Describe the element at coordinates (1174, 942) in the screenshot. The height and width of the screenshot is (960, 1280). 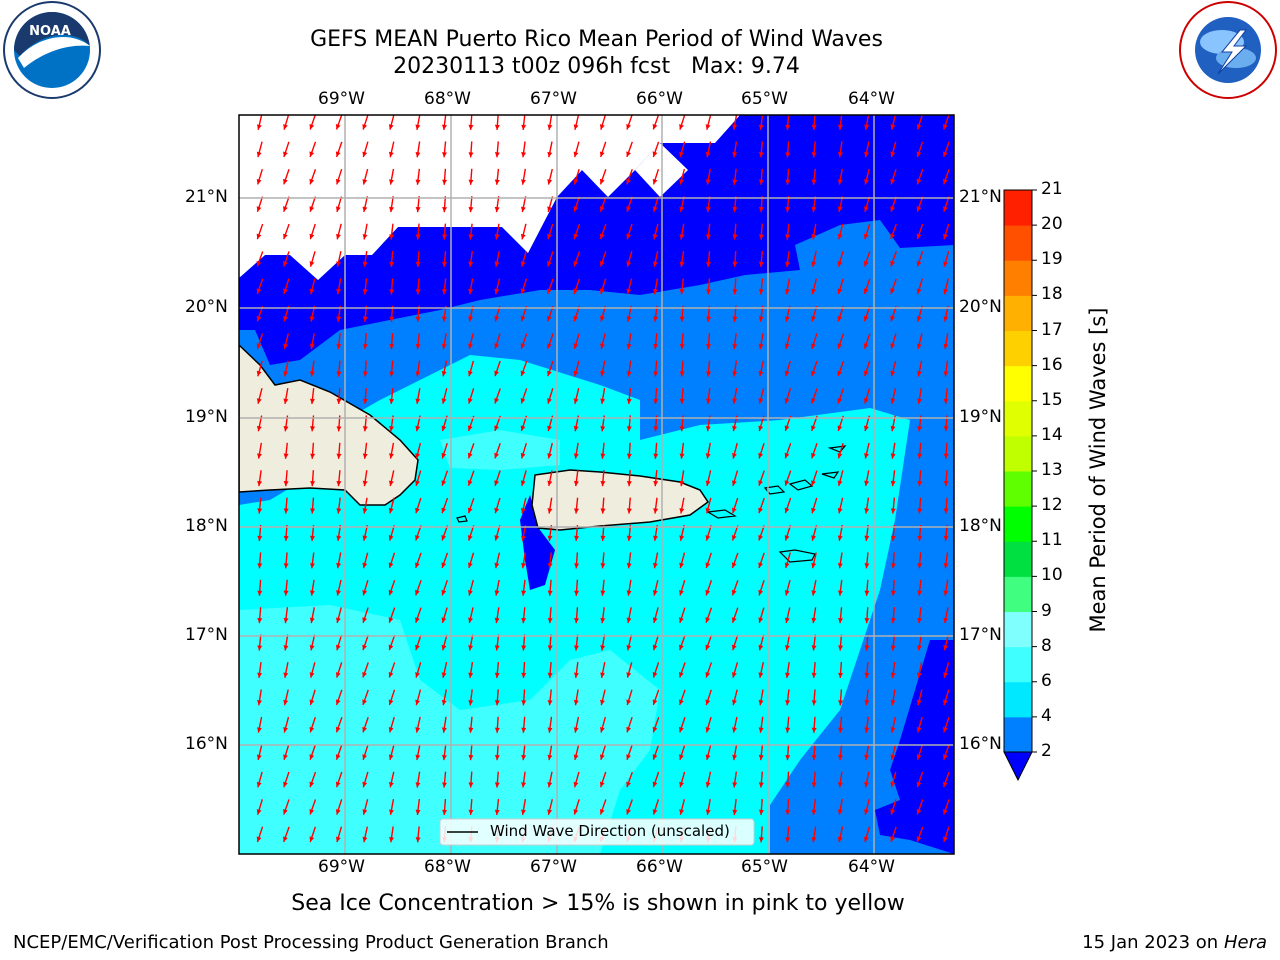
I see `footer-right: 15 Jan 2023 on Hera` at that location.